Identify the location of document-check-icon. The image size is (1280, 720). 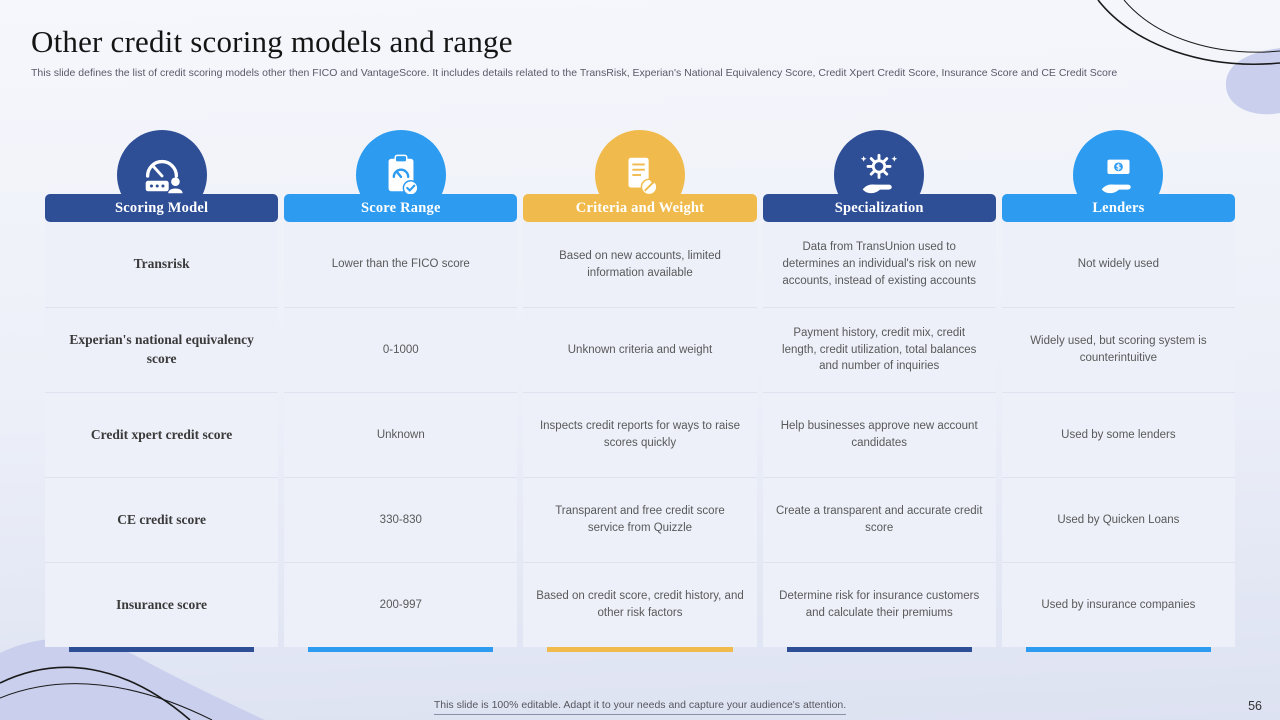
(643, 176).